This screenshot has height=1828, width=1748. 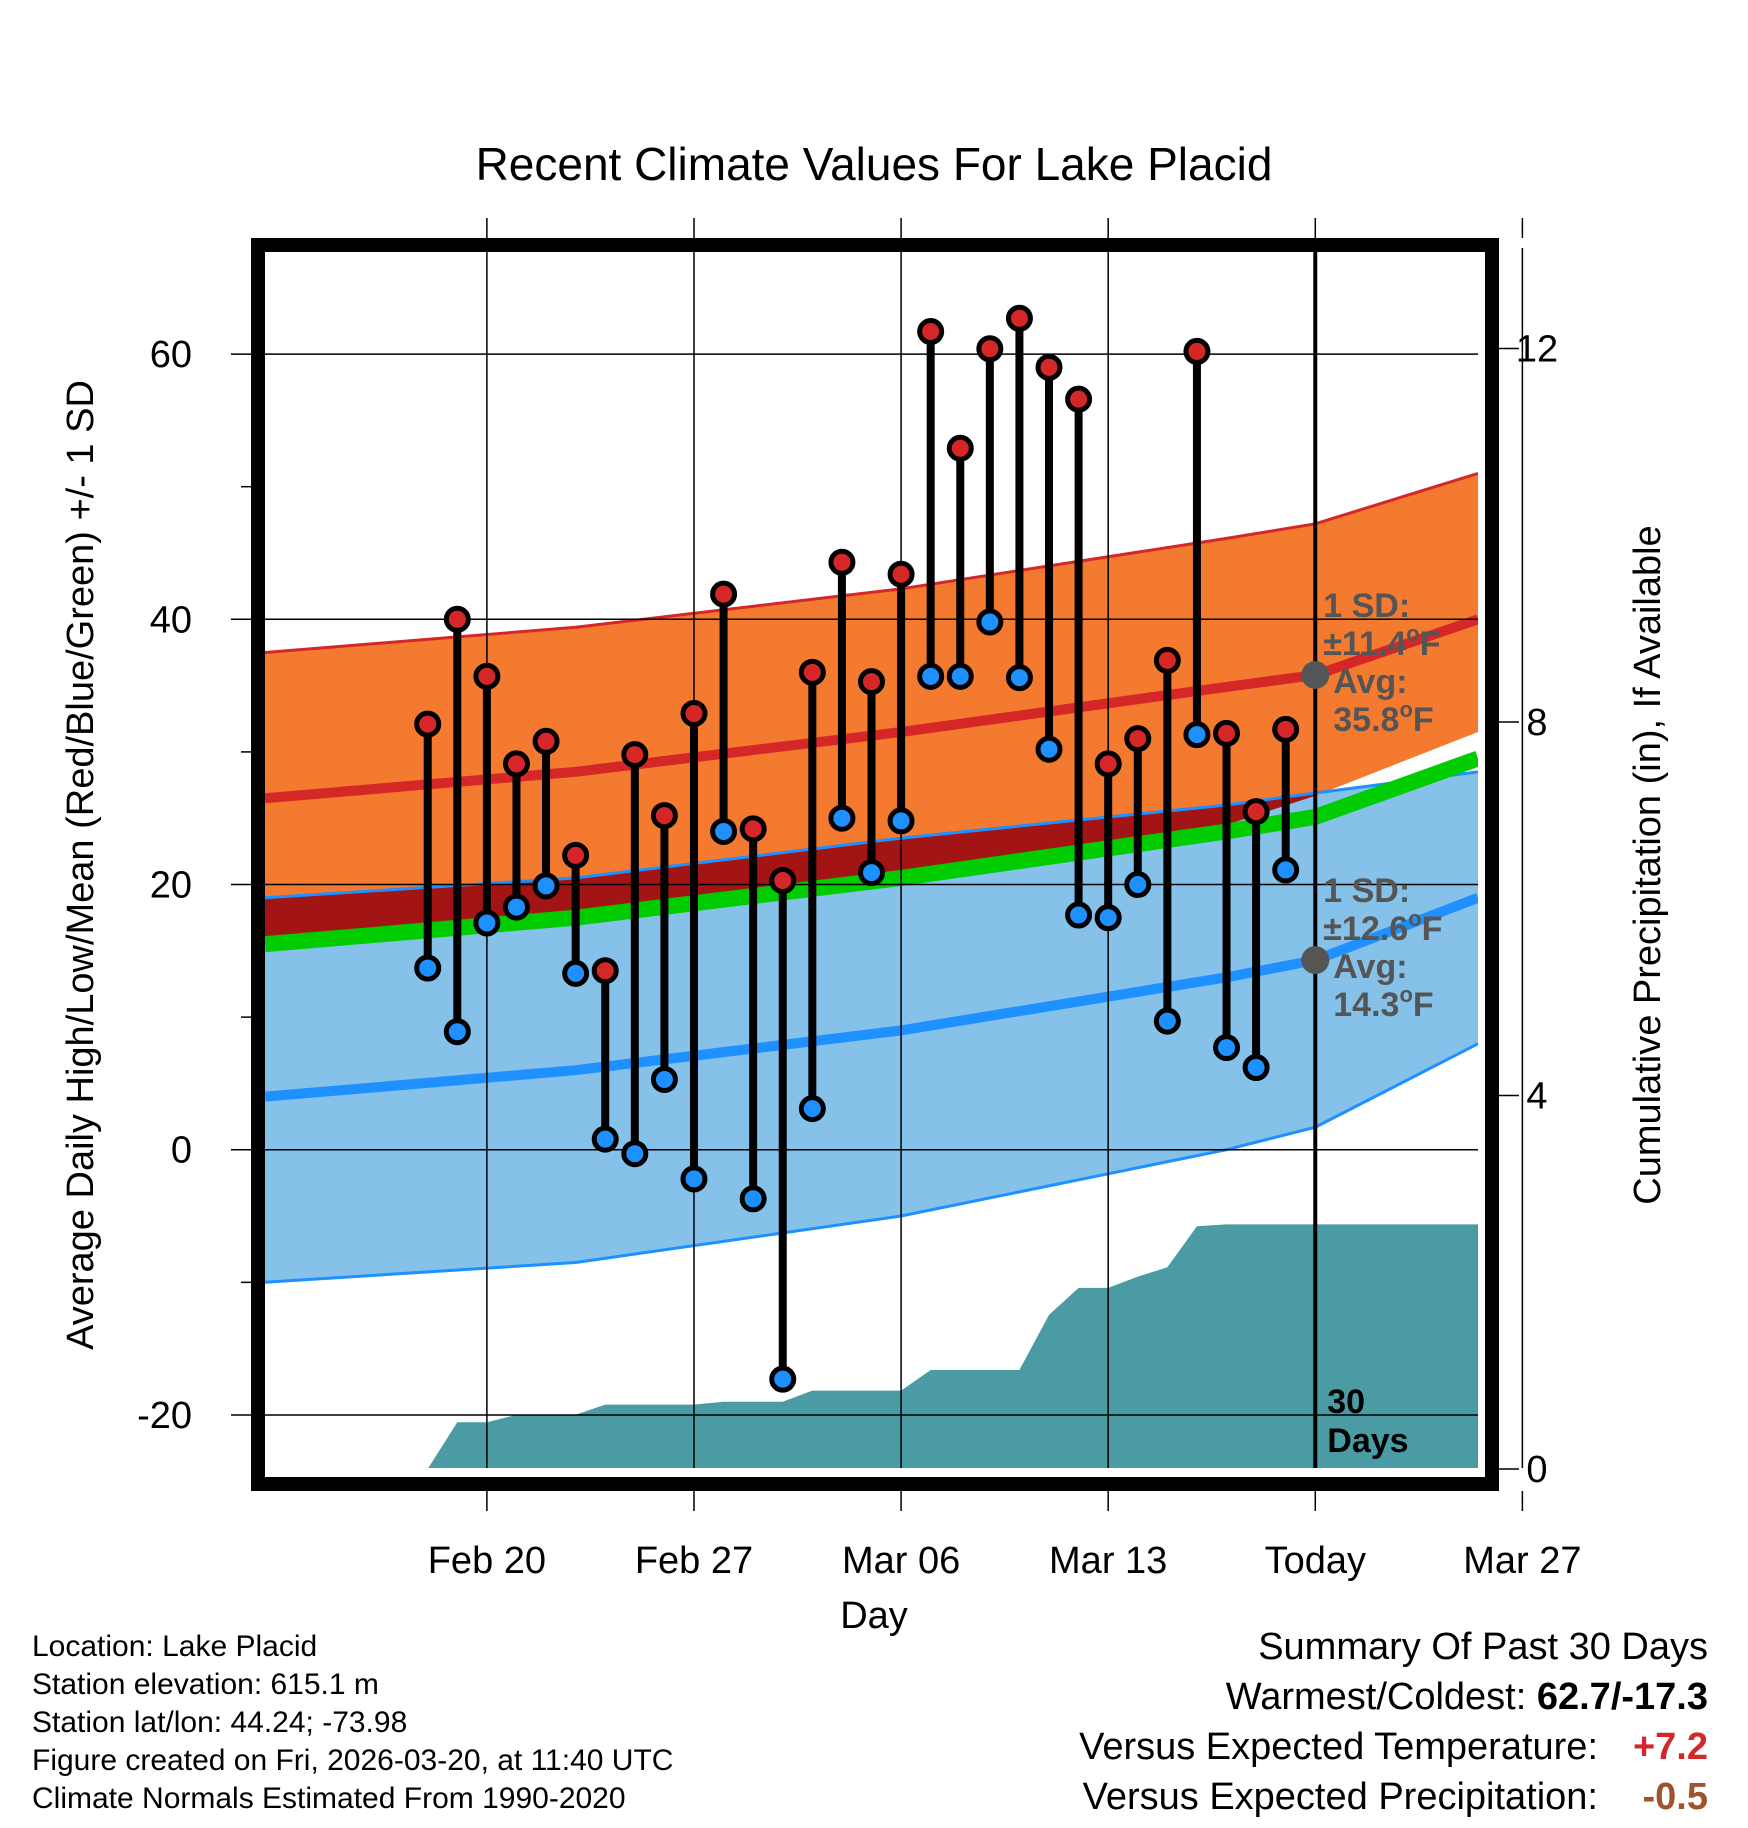 What do you see at coordinates (871, 562) in the screenshot?
I see `high-plus-sd-line` at bounding box center [871, 562].